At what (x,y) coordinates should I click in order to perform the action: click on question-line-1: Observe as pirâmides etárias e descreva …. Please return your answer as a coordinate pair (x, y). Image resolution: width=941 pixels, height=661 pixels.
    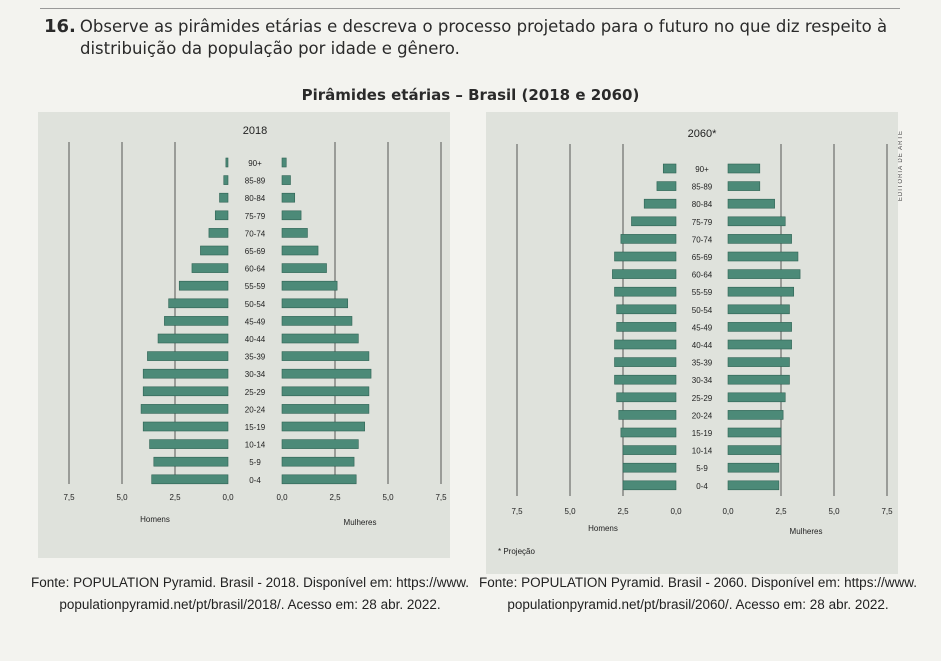
    Looking at the image, I should click on (483, 26).